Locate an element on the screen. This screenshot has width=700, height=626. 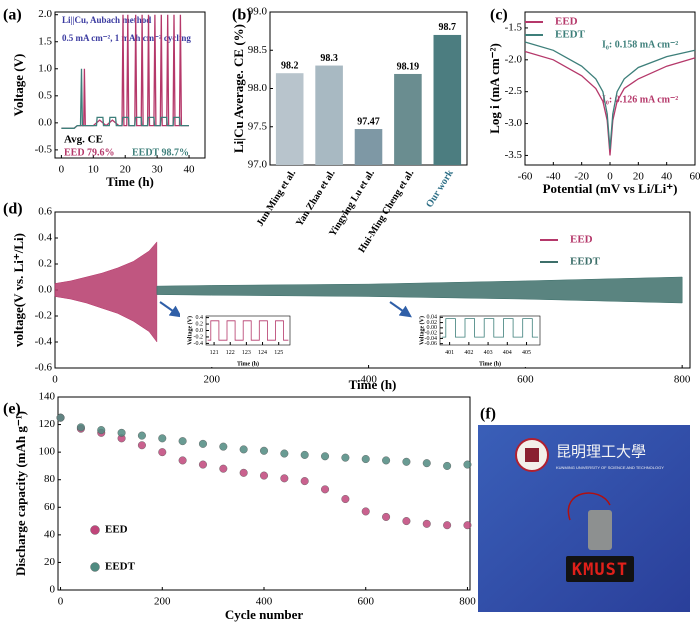
x-tick-label: 600 is located at coordinates (365, 601).